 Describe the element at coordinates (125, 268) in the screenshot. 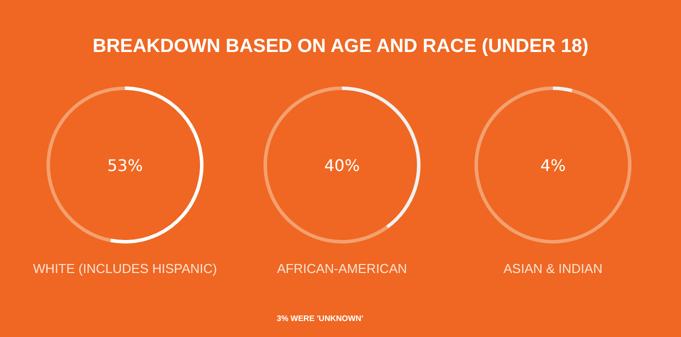

I see `text: WHITE (INCLUDES HISPANIC)` at that location.